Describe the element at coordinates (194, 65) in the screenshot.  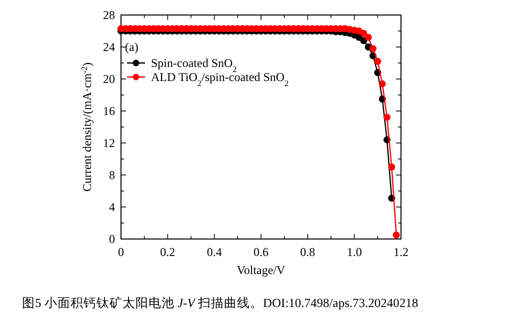
I see `legend-label: Spin-coated SnO$_{2}$` at that location.